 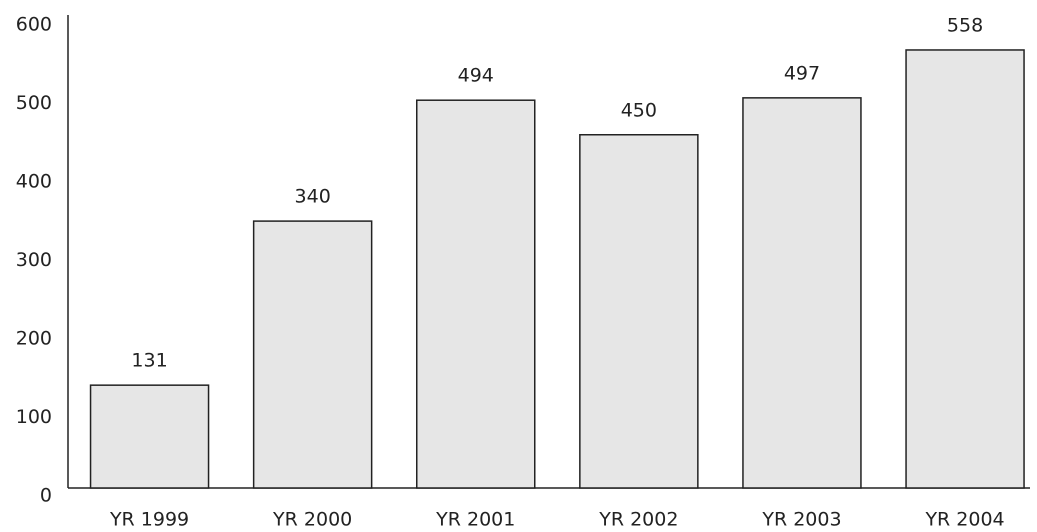 I want to click on x-tick-label: YR 2001, so click(x=475, y=520).